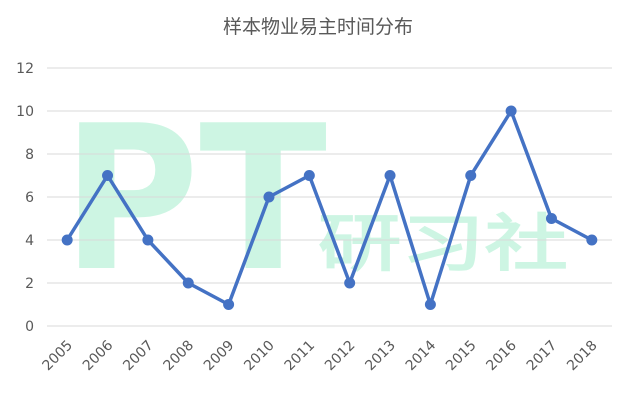  What do you see at coordinates (542, 356) in the screenshot?
I see `x-tick-label: 2017` at bounding box center [542, 356].